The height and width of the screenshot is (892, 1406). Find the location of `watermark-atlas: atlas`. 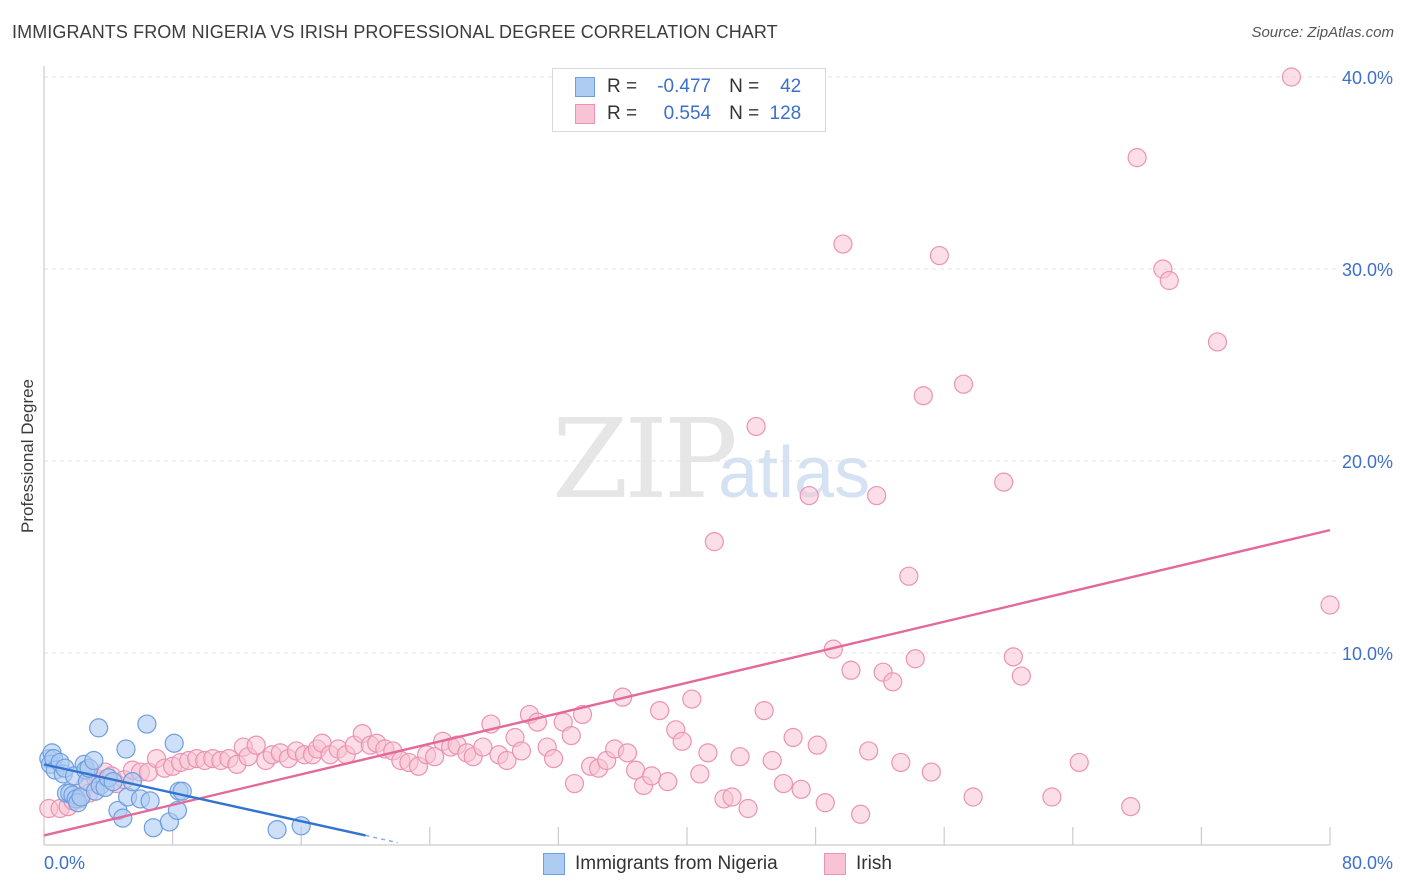

watermark-atlas: atlas is located at coordinates (794, 473).